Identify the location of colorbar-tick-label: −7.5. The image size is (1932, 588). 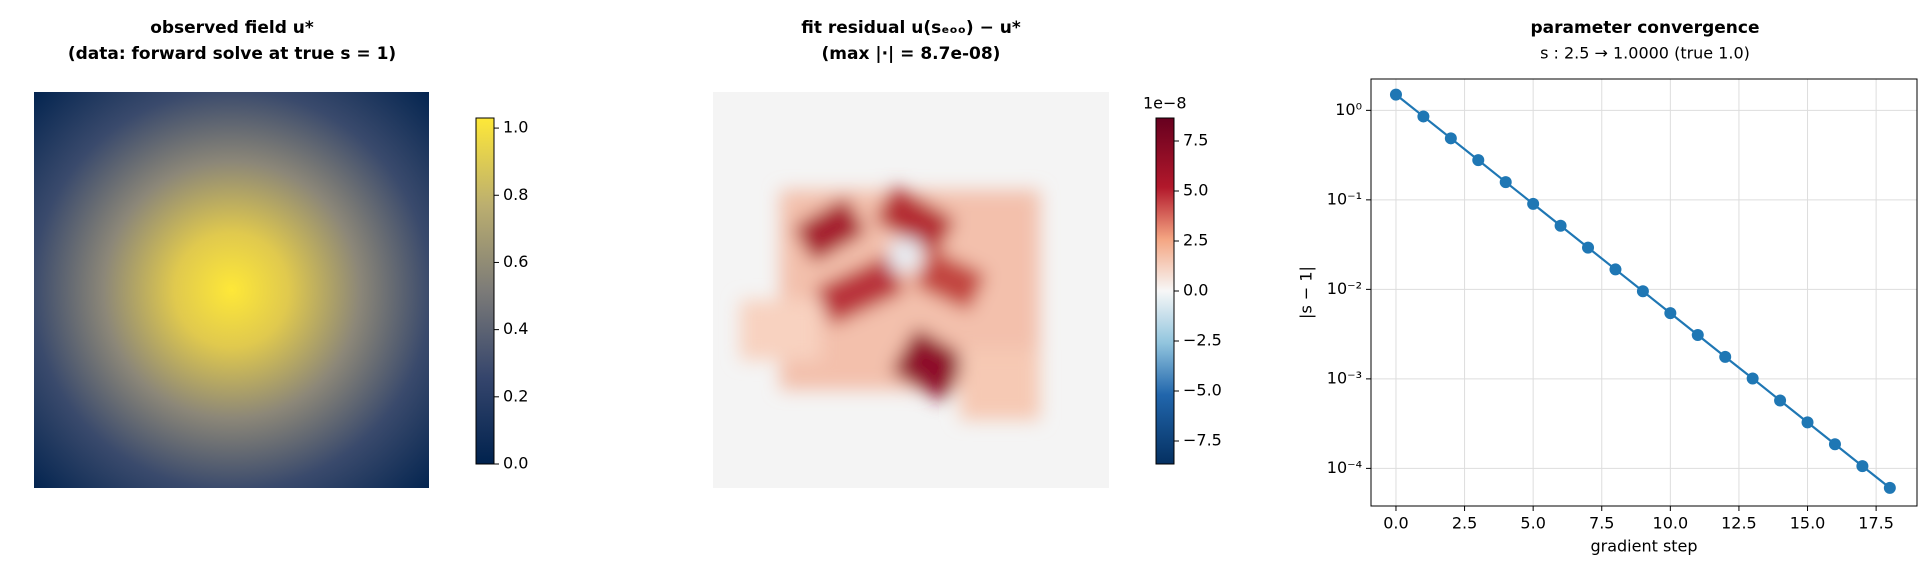
(1202, 440).